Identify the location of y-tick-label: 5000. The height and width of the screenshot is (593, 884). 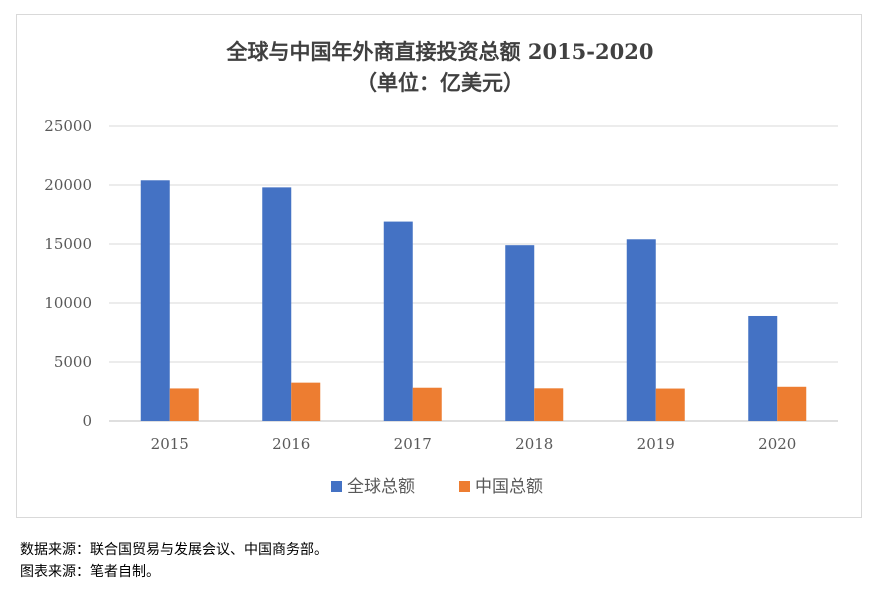
(73, 362).